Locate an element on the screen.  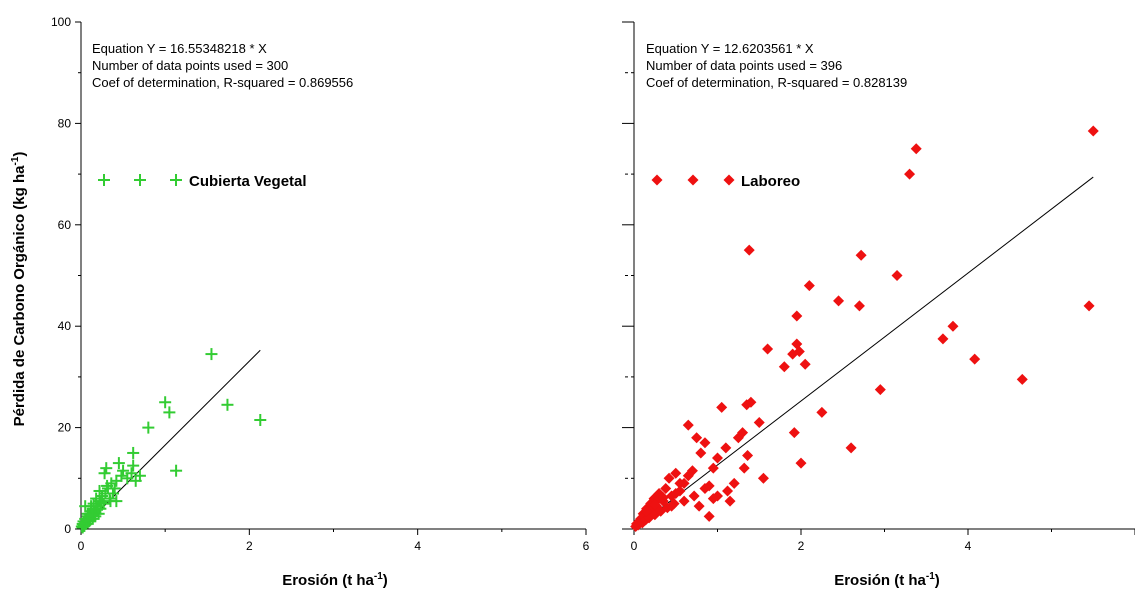
left-fit-line is located at coordinates (170, 439).